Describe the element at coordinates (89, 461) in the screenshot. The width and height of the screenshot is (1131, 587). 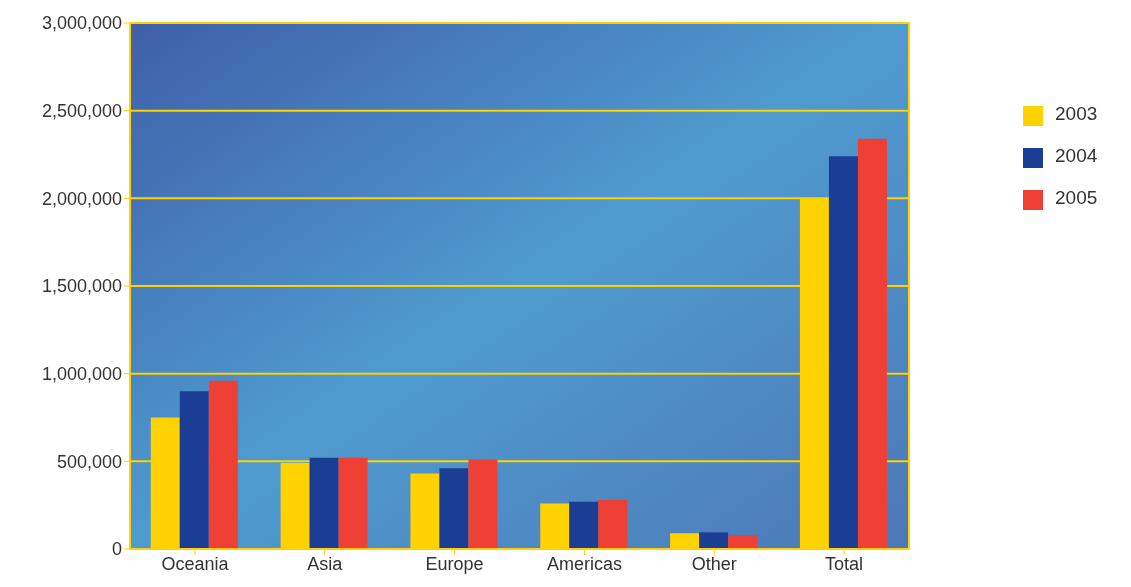
I see `y-tick-label: 500,000` at that location.